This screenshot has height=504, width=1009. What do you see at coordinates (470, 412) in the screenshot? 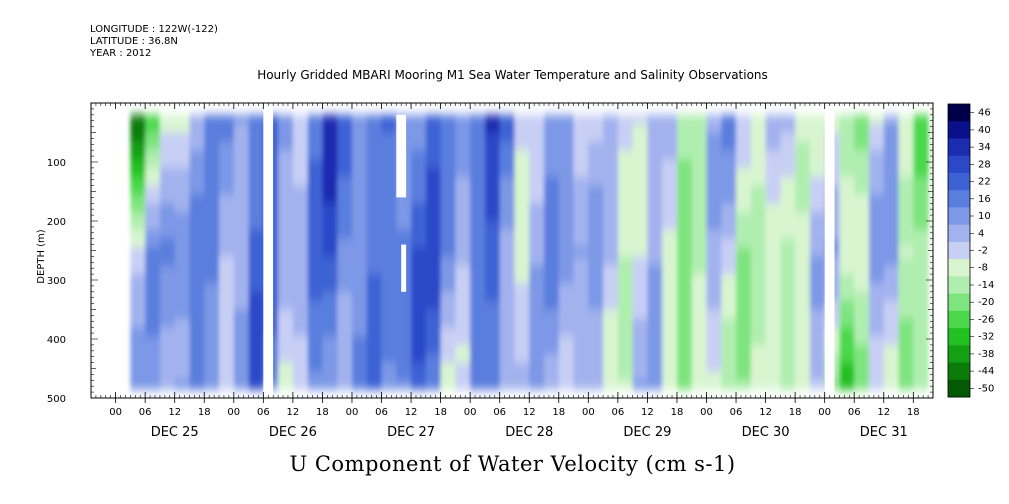
I see `x-tick-label: 00` at bounding box center [470, 412].